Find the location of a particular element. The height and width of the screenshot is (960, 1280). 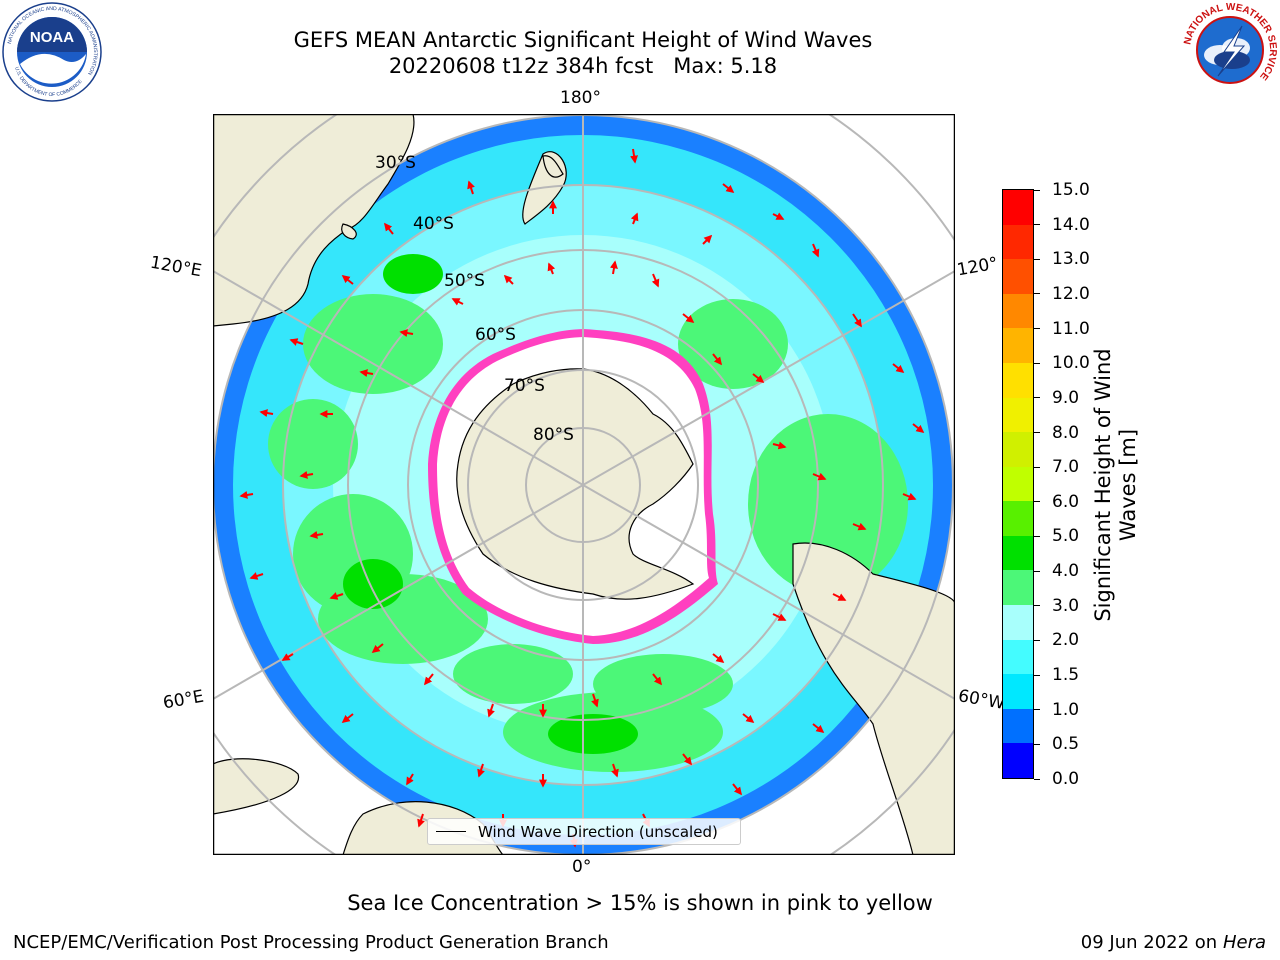

title-line-2: 20220608 t12z 384h fcst Max: 5.18 is located at coordinates (583, 66).